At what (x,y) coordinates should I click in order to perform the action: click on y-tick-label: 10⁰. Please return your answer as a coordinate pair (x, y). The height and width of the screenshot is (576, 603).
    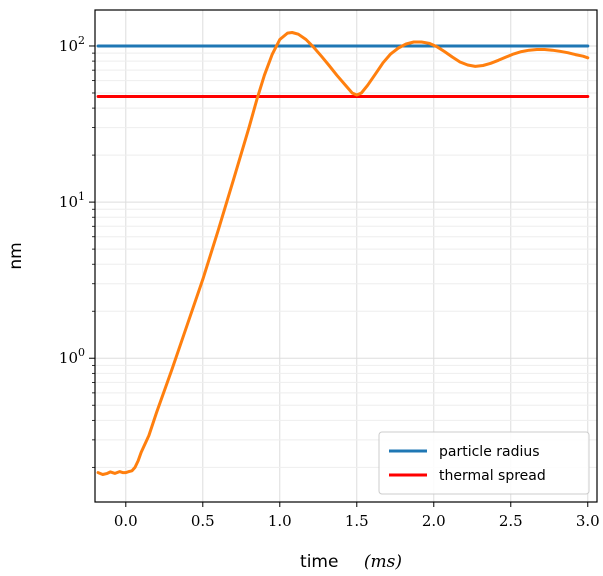
    Looking at the image, I should click on (72, 356).